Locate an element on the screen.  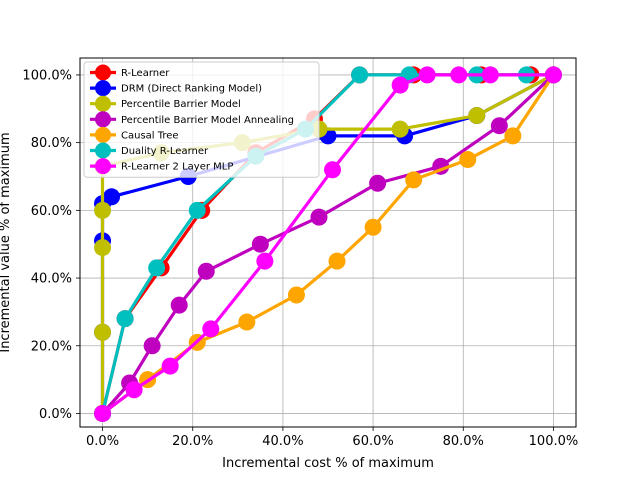
legend-label: Causal Tree is located at coordinates (150, 135).